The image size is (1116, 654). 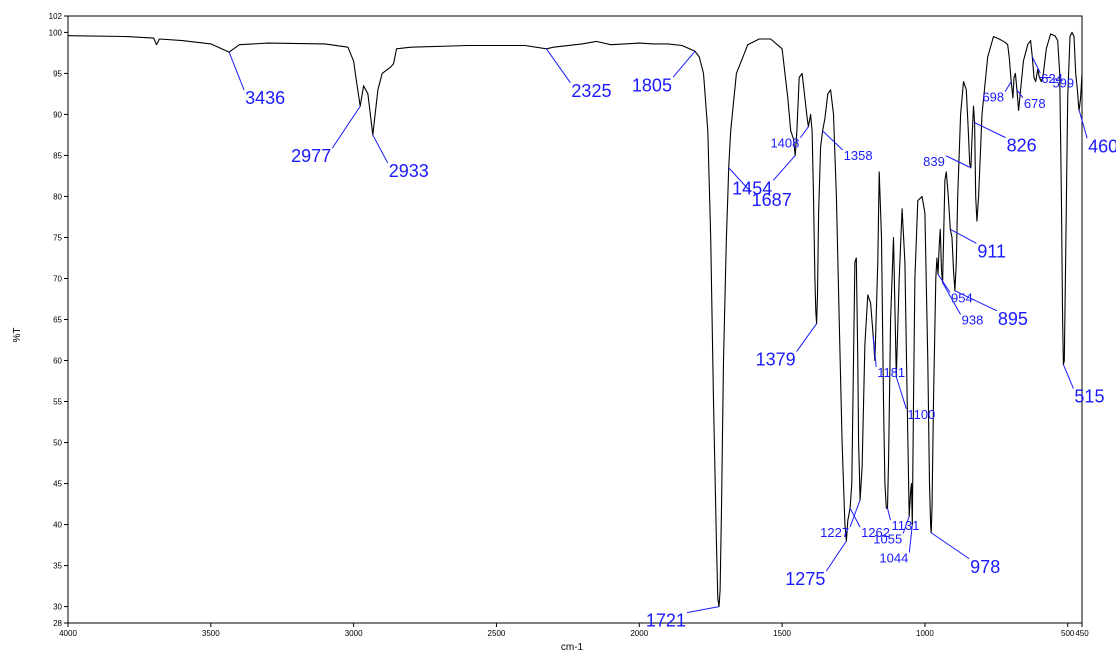 I want to click on peak-label: 1100, so click(x=921, y=414).